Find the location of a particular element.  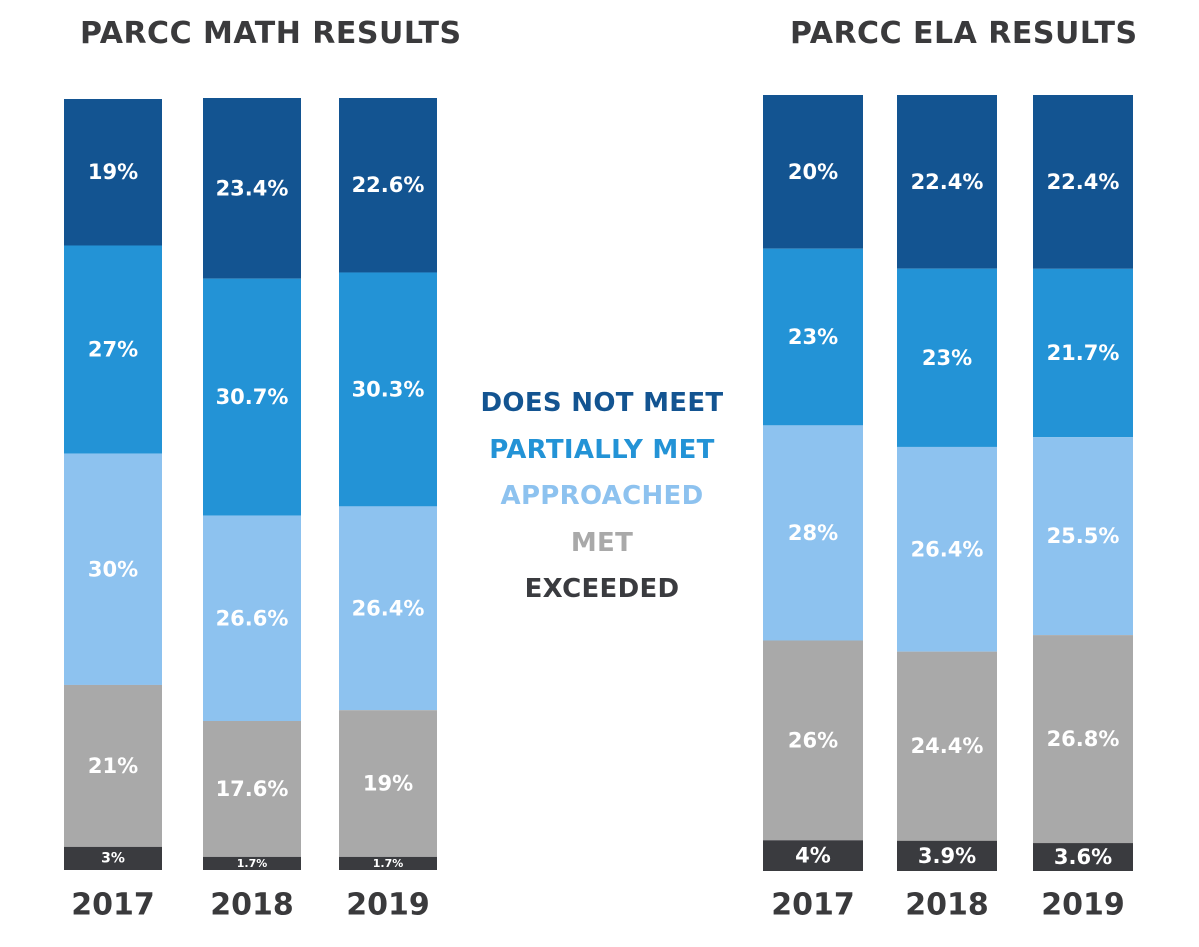

ela-bar-2019-met-segment is located at coordinates (1083, 739).